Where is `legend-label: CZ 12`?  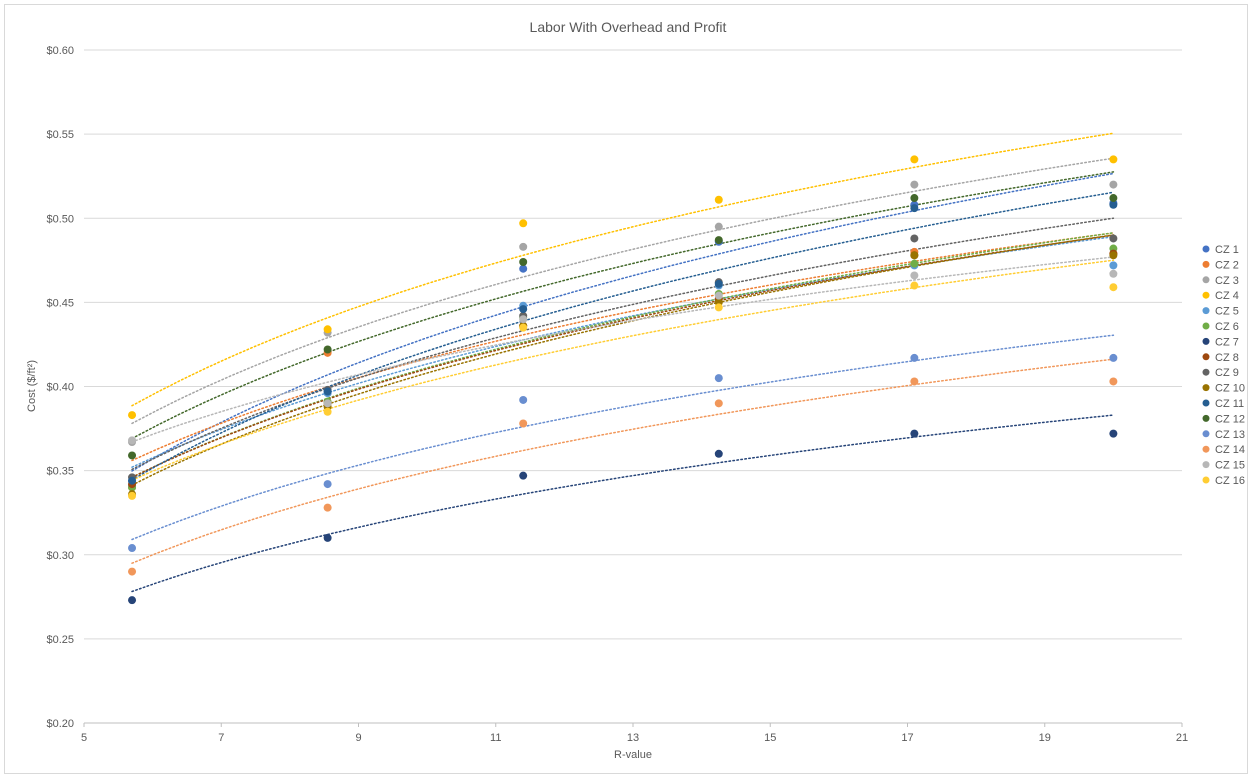 legend-label: CZ 12 is located at coordinates (1230, 419).